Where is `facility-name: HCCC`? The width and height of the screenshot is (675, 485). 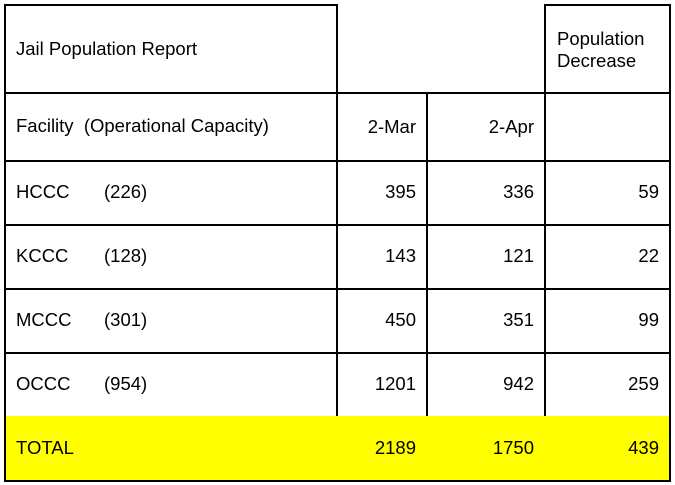
facility-name: HCCC is located at coordinates (43, 191).